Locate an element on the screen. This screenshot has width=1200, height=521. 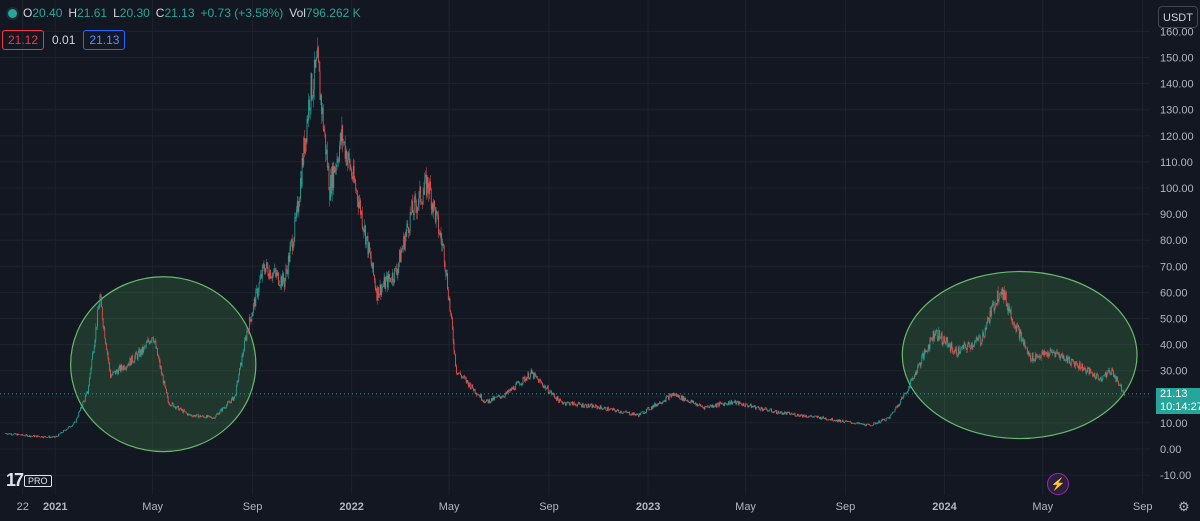
lightning-icon: ⚡ is located at coordinates (1058, 484).